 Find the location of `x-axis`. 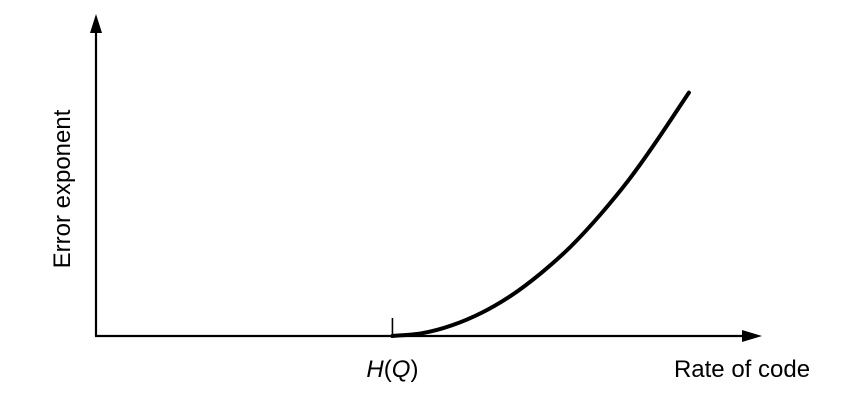

x-axis is located at coordinates (428, 336).